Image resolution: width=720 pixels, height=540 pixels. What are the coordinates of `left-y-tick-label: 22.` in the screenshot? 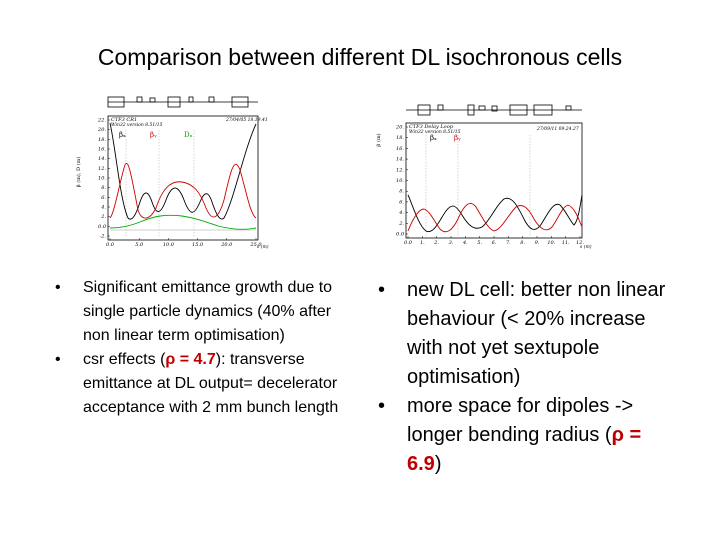 It's located at (101, 121).